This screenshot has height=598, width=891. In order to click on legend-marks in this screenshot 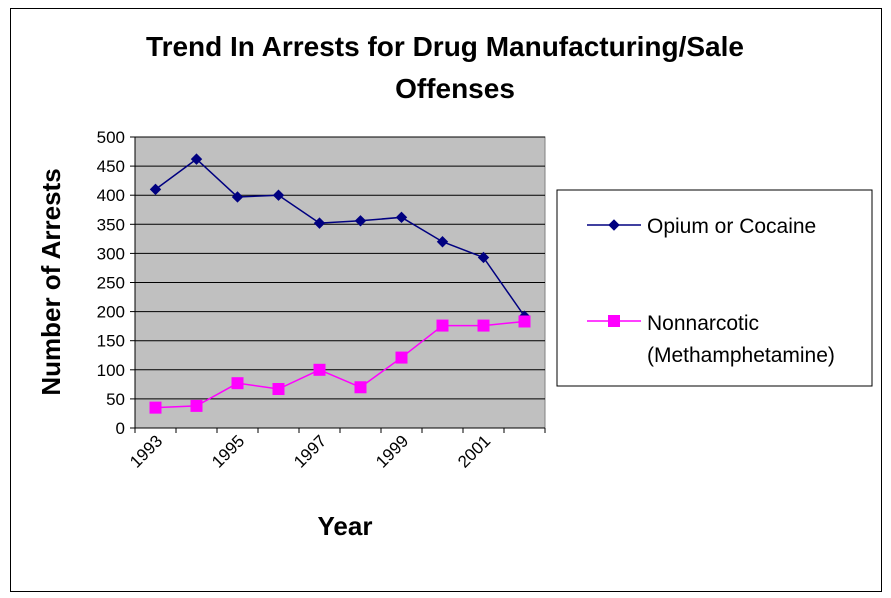, I will do `click(614, 273)`.